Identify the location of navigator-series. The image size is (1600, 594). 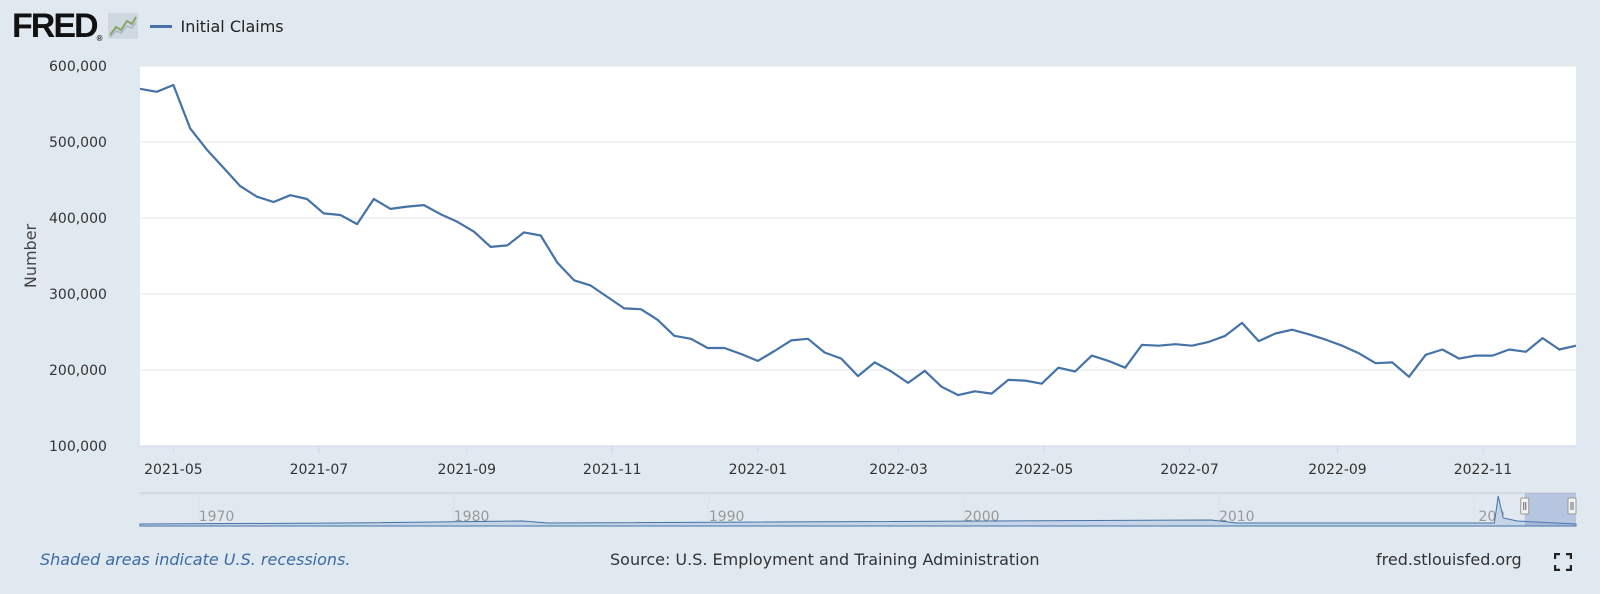
(858, 511).